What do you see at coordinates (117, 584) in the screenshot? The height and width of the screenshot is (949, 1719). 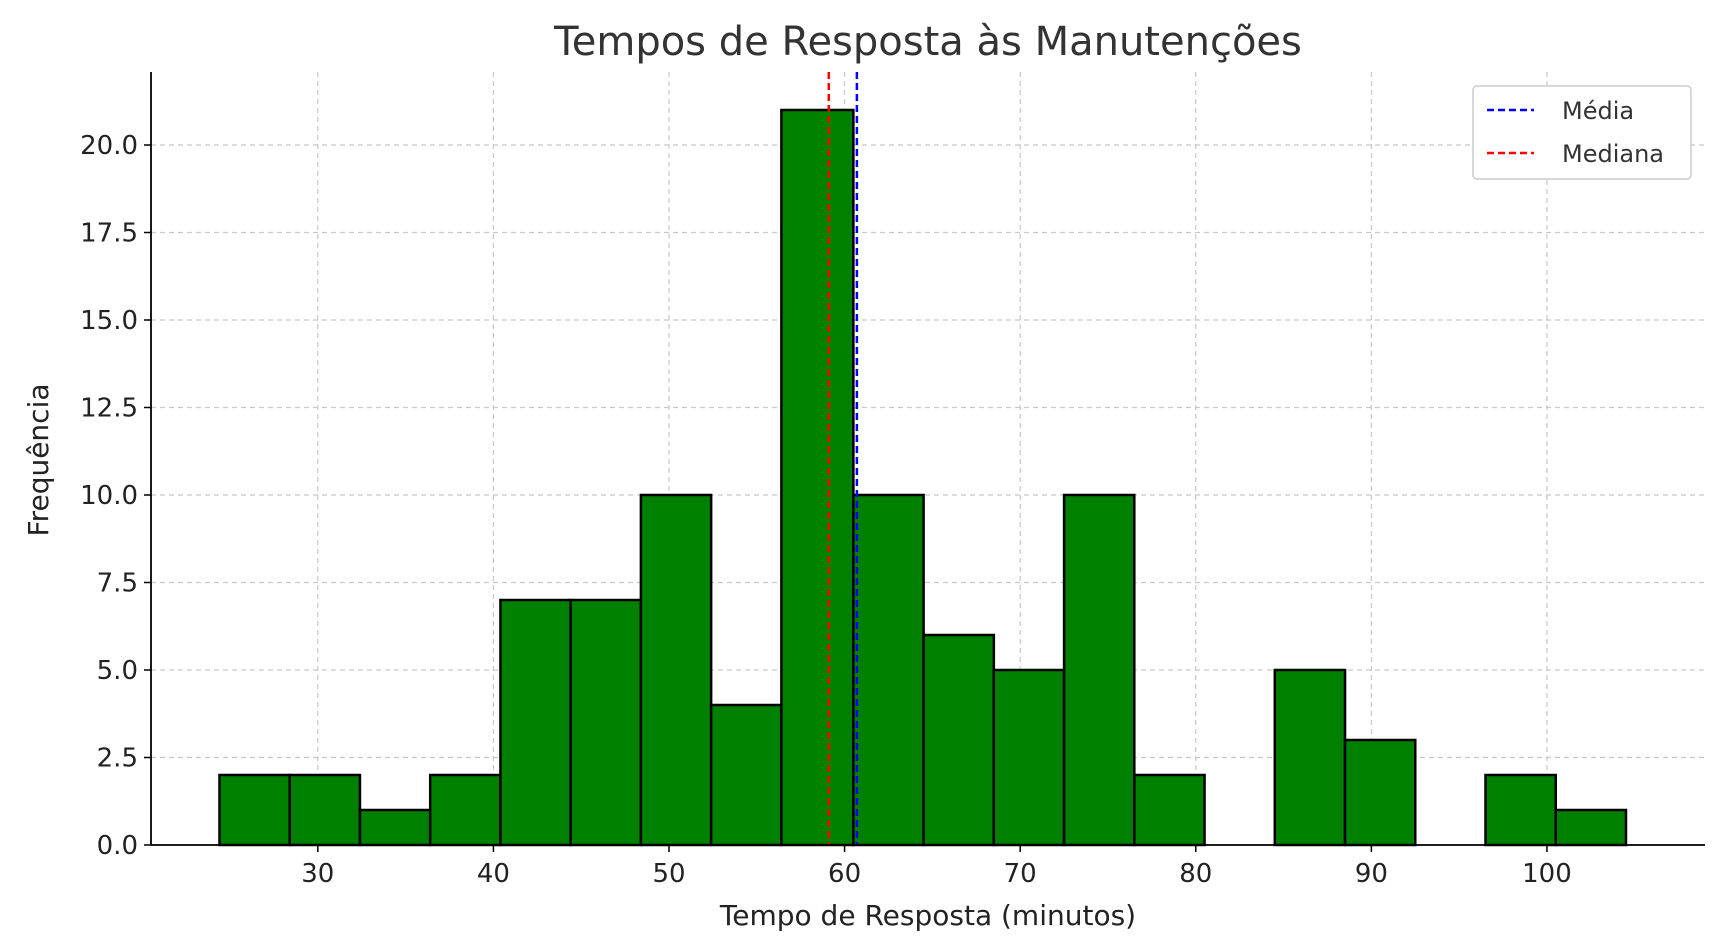 I see `y-tick-label: 7.5` at bounding box center [117, 584].